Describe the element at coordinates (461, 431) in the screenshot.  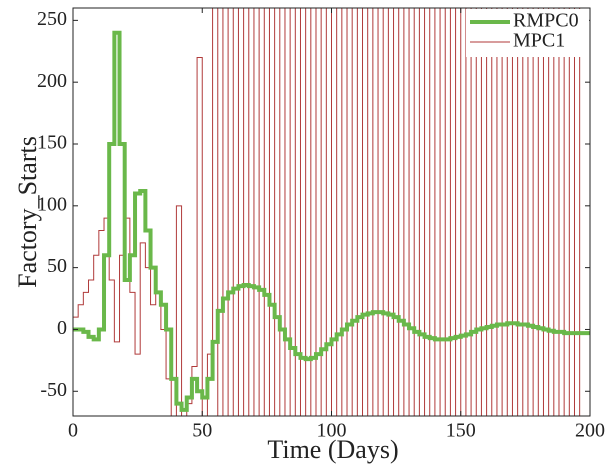
I see `x-tick-label: 150` at that location.